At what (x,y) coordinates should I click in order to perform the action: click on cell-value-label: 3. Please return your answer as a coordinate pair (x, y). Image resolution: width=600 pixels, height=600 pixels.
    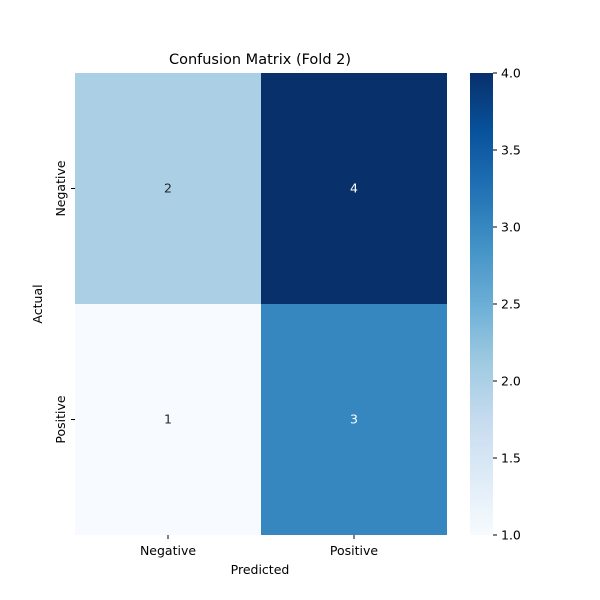
    Looking at the image, I should click on (354, 419).